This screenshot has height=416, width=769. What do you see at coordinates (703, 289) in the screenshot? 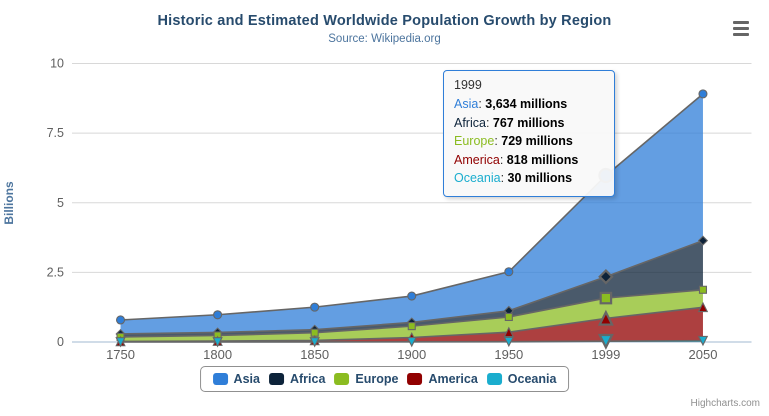
I see `marker-europe-2050` at bounding box center [703, 289].